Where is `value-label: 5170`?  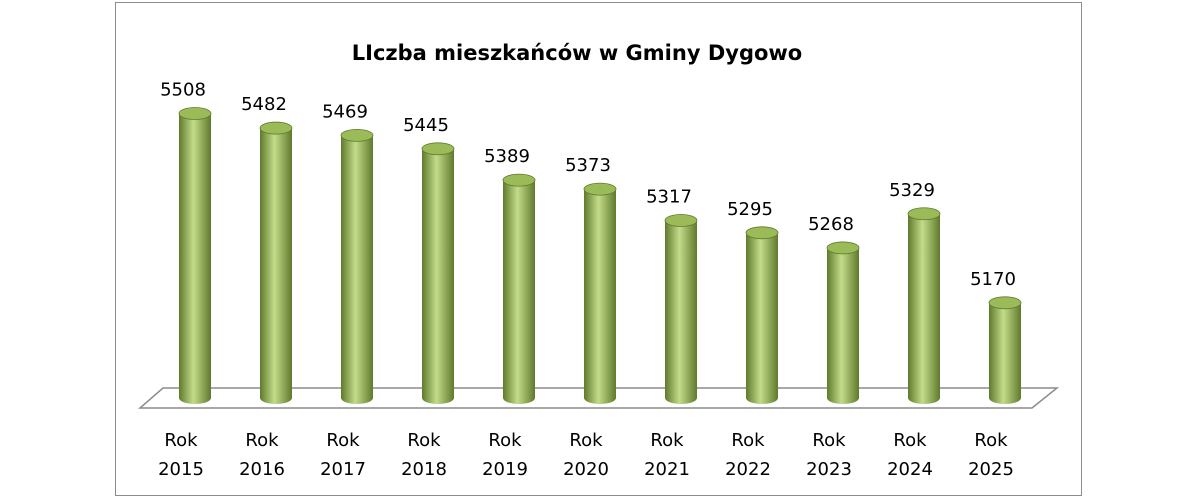 value-label: 5170 is located at coordinates (993, 279).